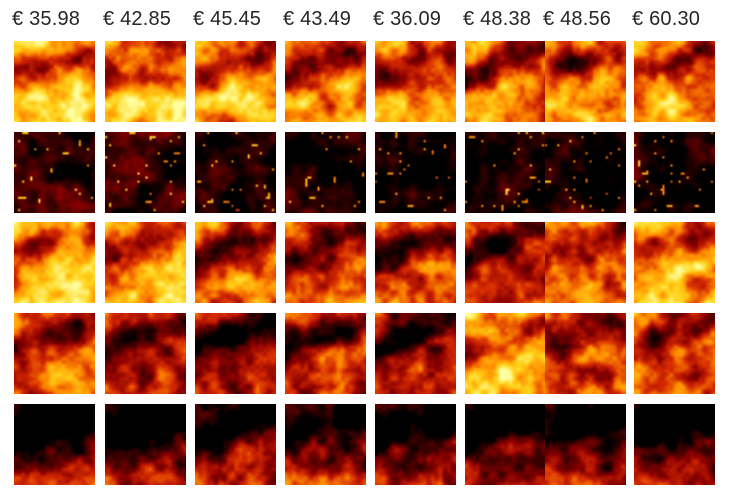 The image size is (729, 500). Describe the element at coordinates (137, 19) in the screenshot. I see `price-label: € 42.85` at that location.